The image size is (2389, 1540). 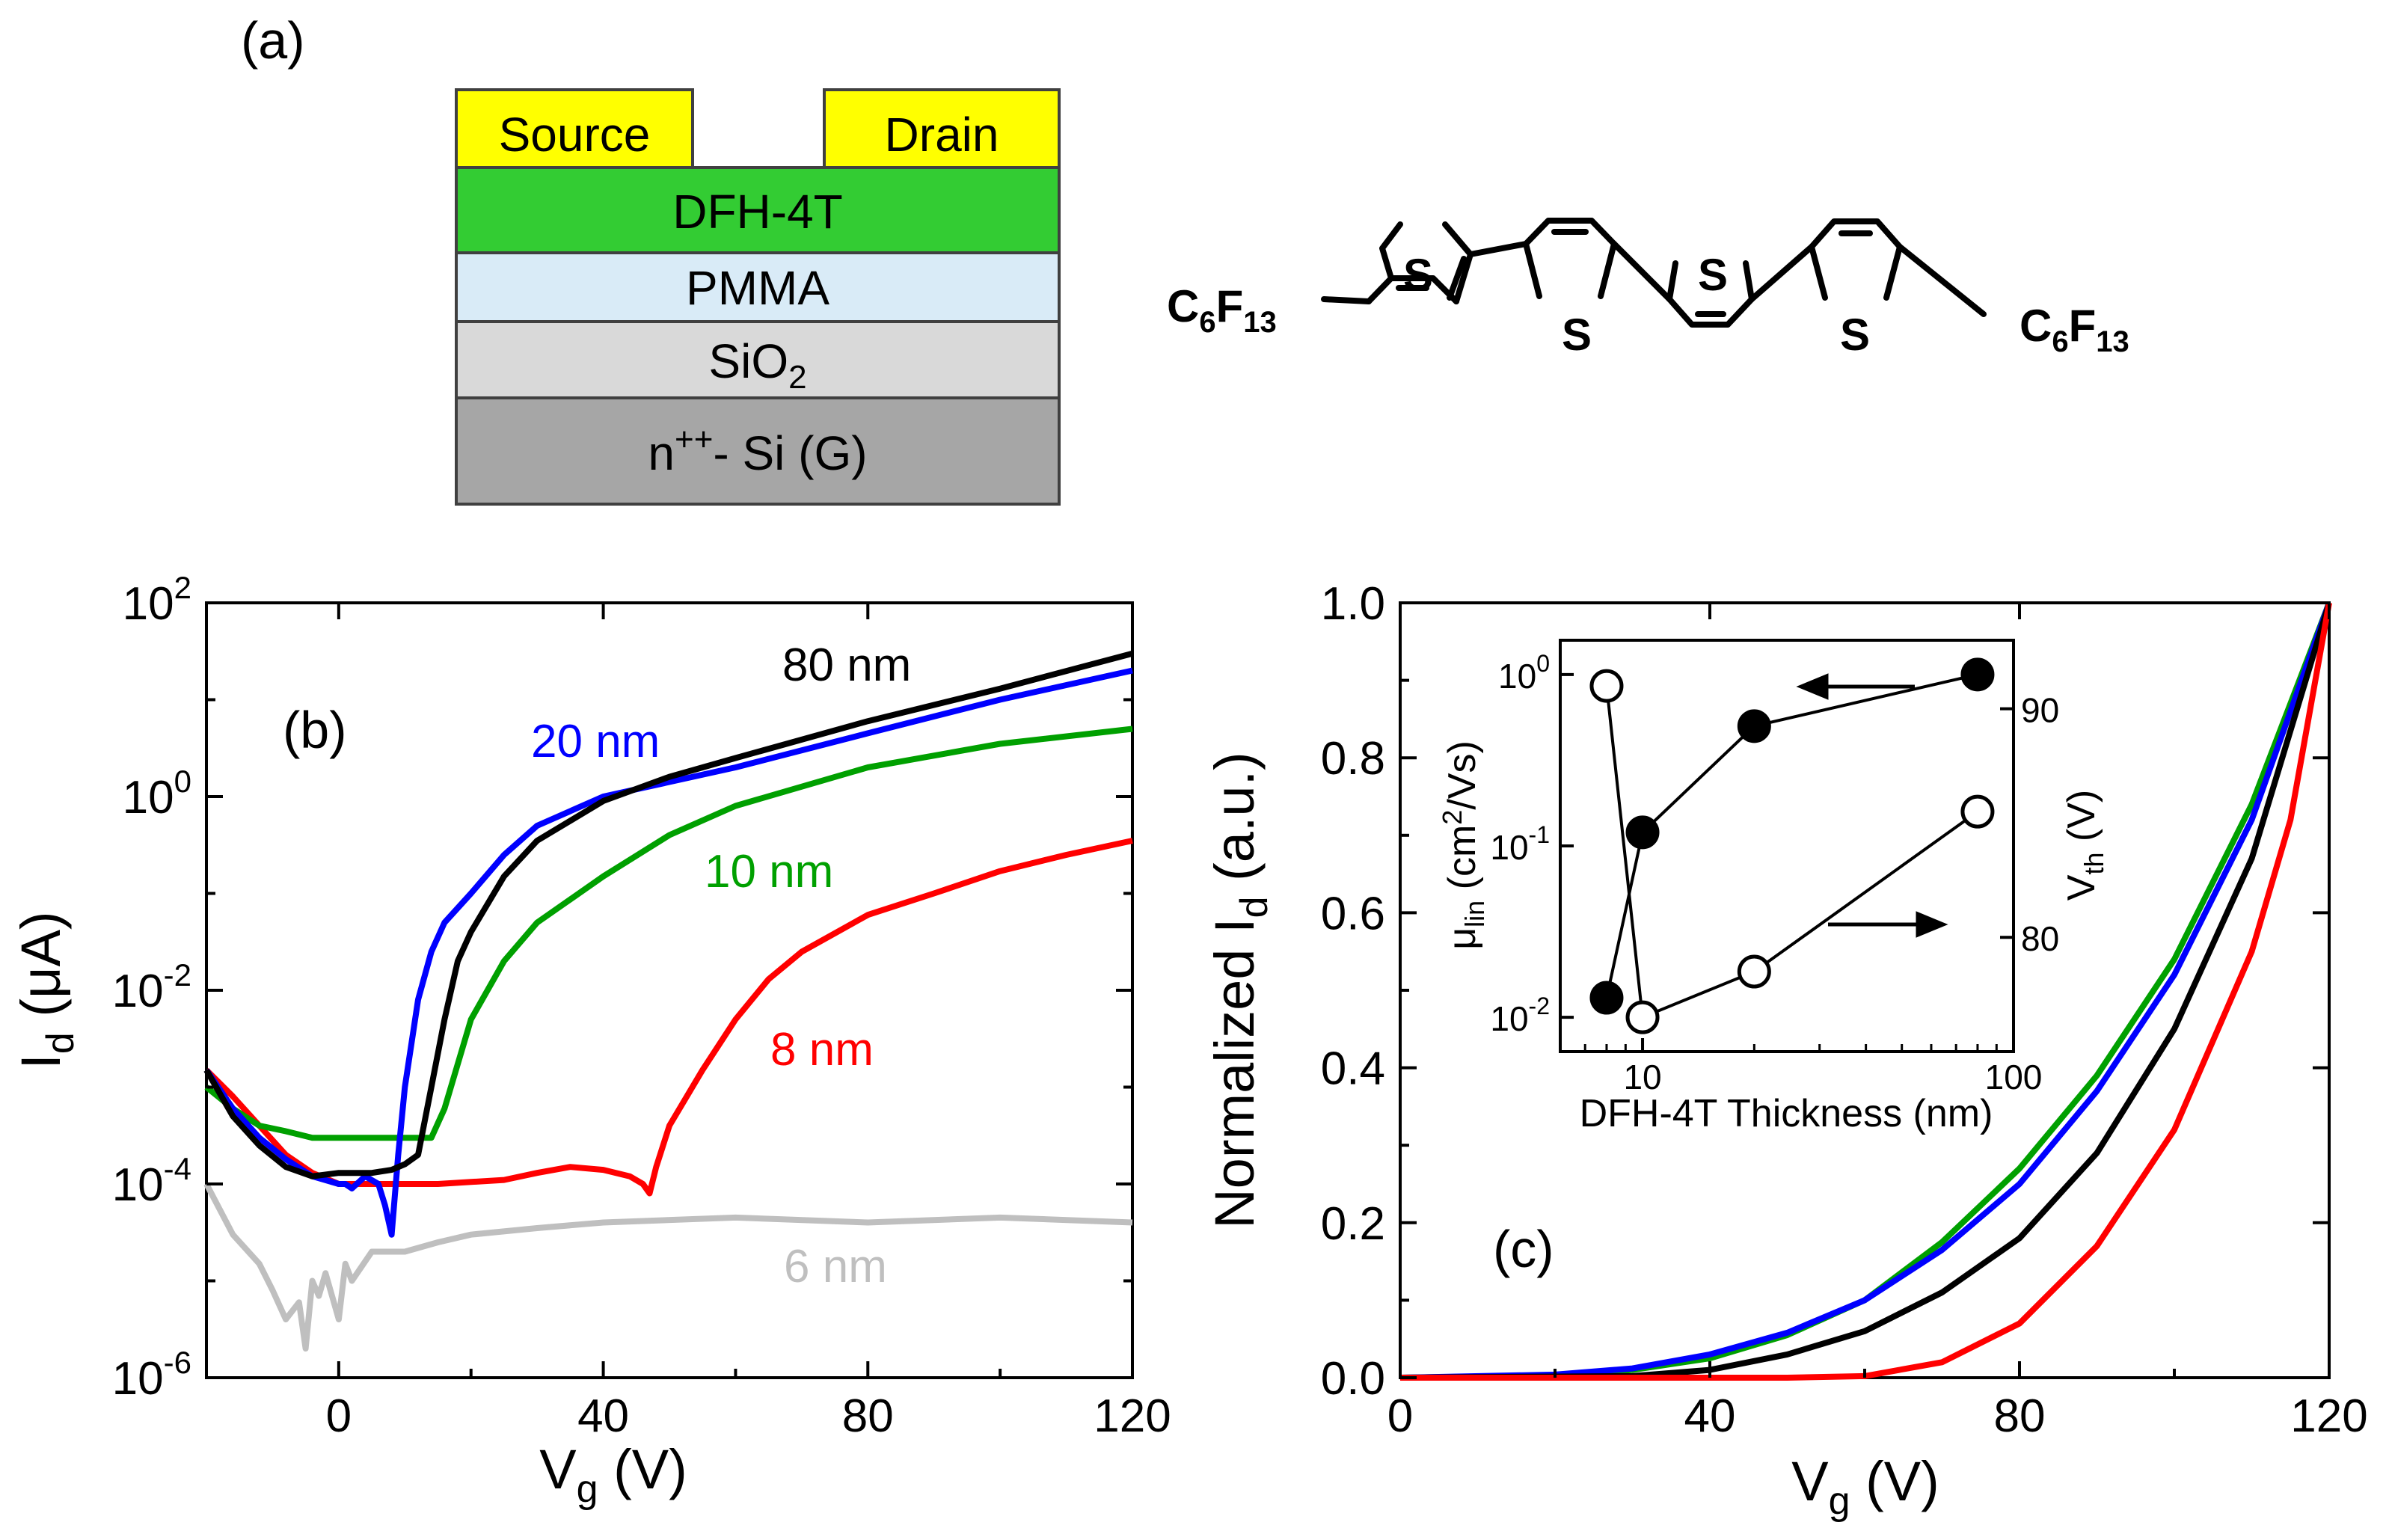 I want to click on ytick-label: 1.0, so click(x=1353, y=604).